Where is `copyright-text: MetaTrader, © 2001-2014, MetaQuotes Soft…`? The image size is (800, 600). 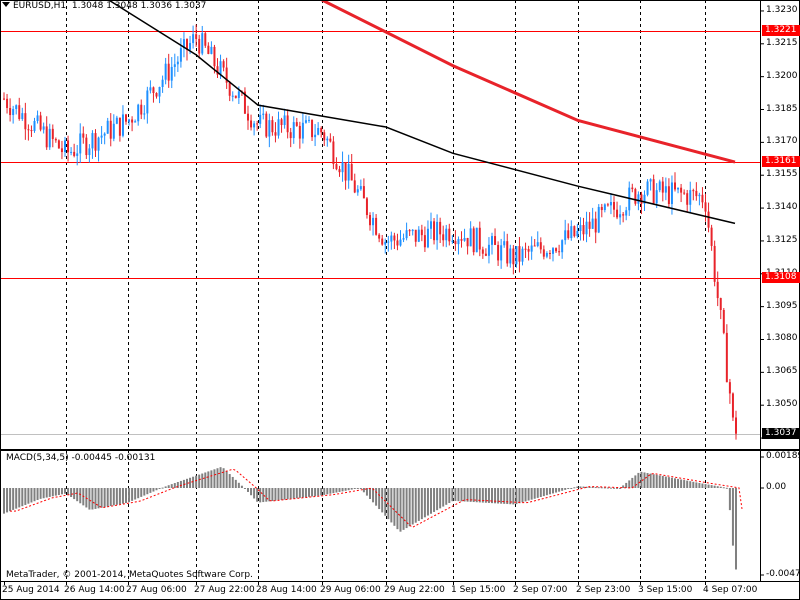 copyright-text: MetaTrader, © 2001-2014, MetaQuotes Soft… is located at coordinates (129, 575).